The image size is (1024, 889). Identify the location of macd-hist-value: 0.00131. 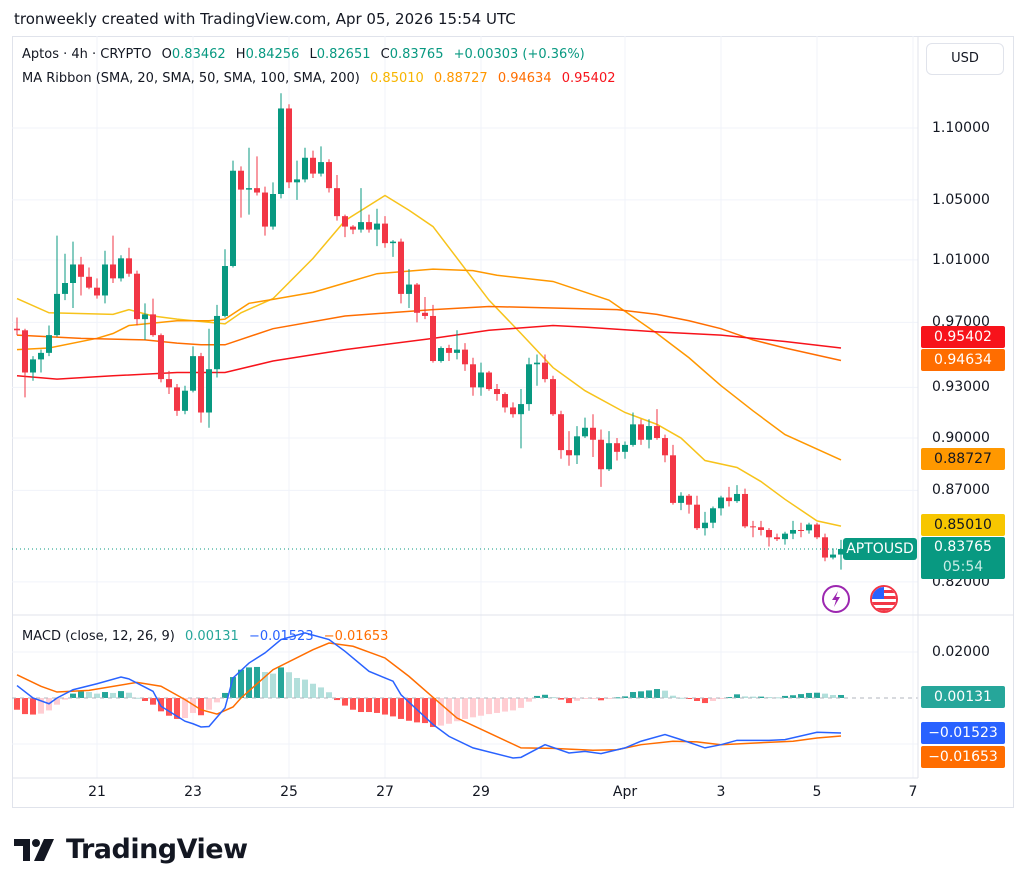
(212, 636).